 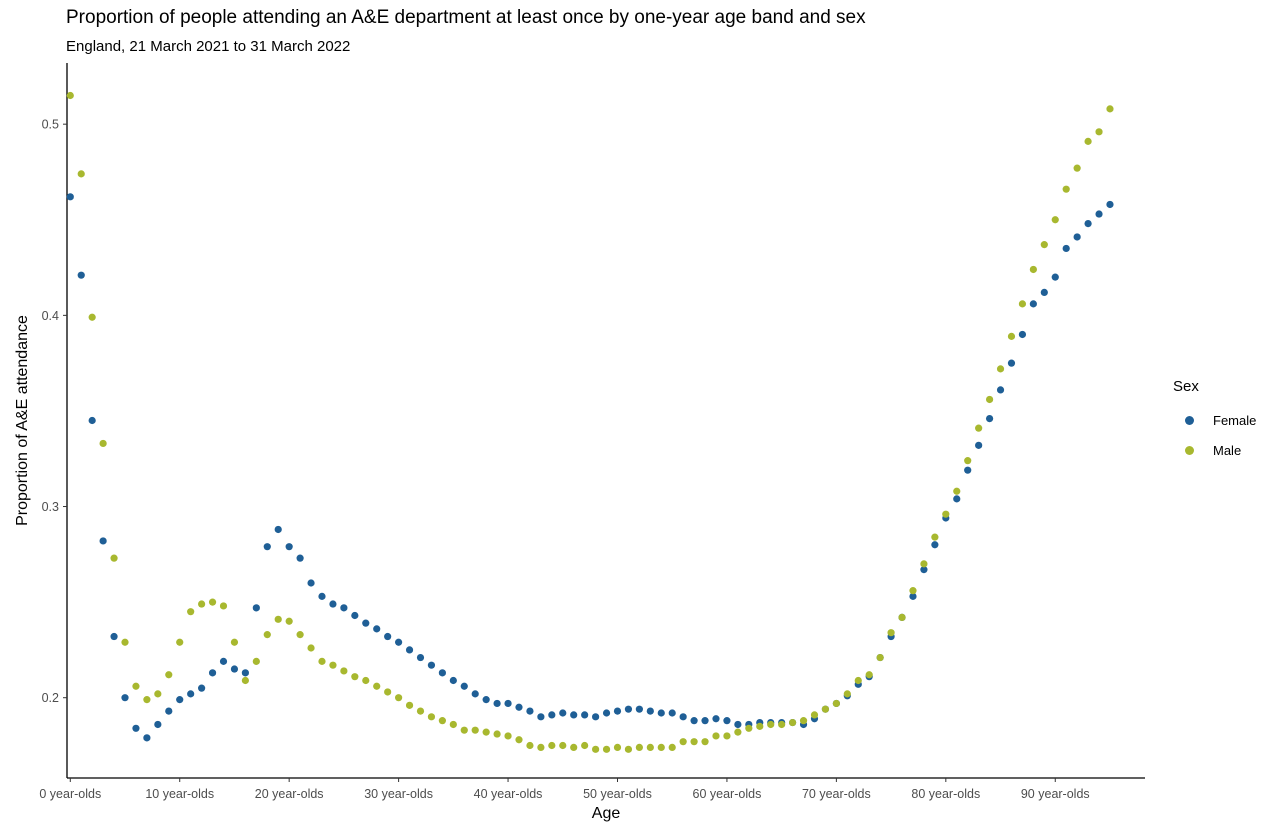 I want to click on x-axis-title: Age, so click(x=606, y=813).